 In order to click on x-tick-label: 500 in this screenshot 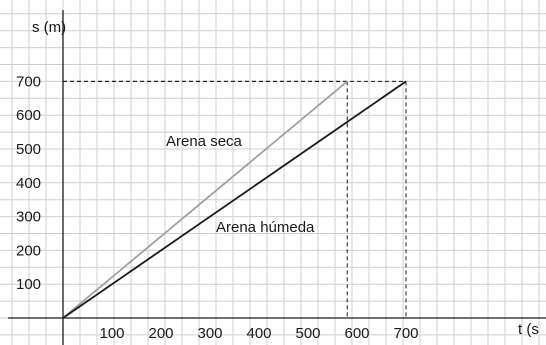, I will do `click(307, 333)`.